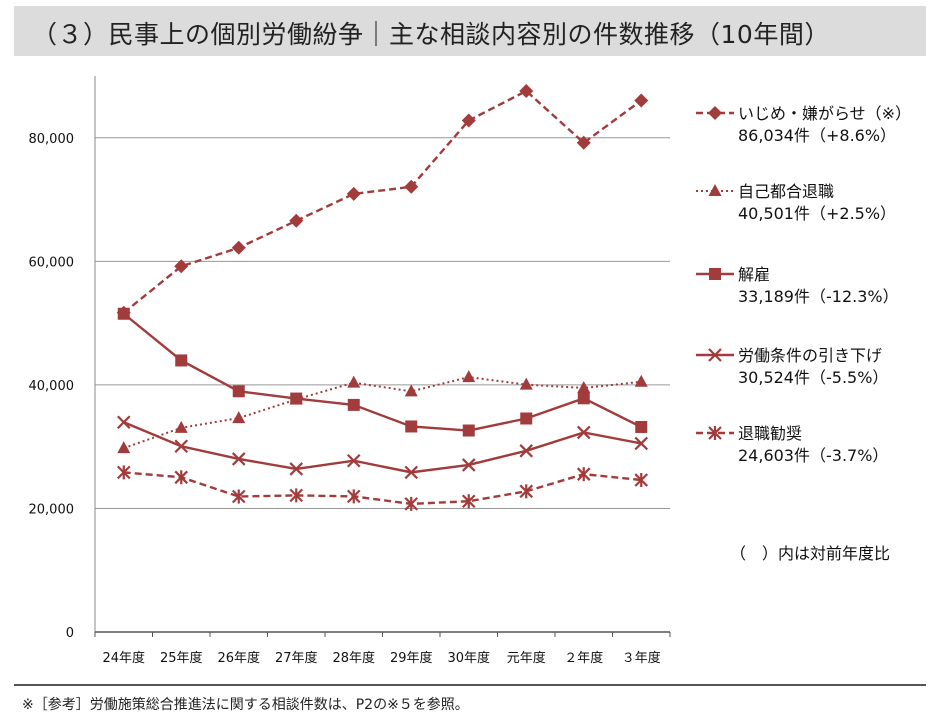  Describe the element at coordinates (70, 633) in the screenshot. I see `y-tick-label: 0` at that location.